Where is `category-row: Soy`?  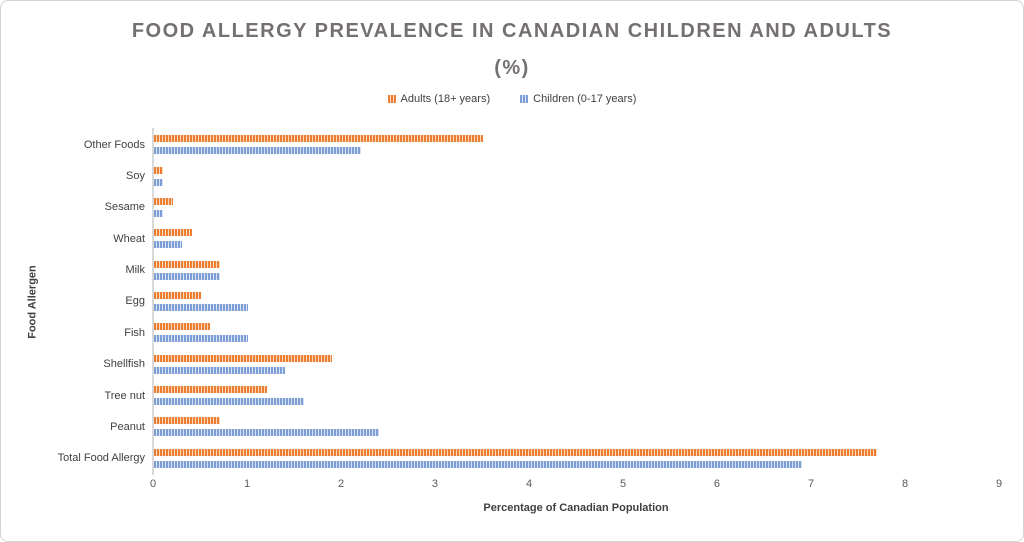
category-row: Soy is located at coordinates (500, 175).